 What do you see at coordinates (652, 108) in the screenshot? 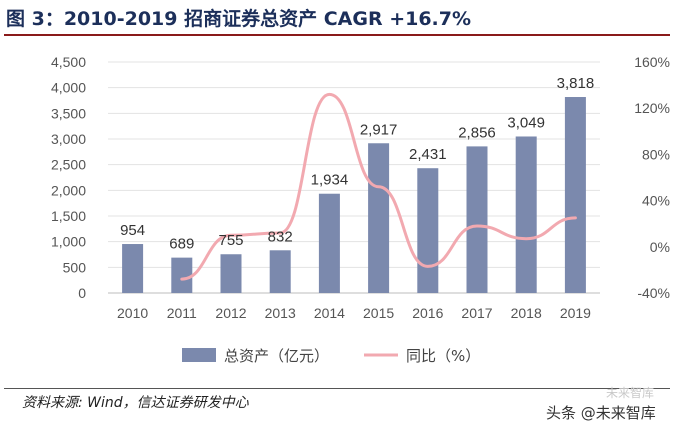
I see `right-tick-label: 120%` at bounding box center [652, 108].